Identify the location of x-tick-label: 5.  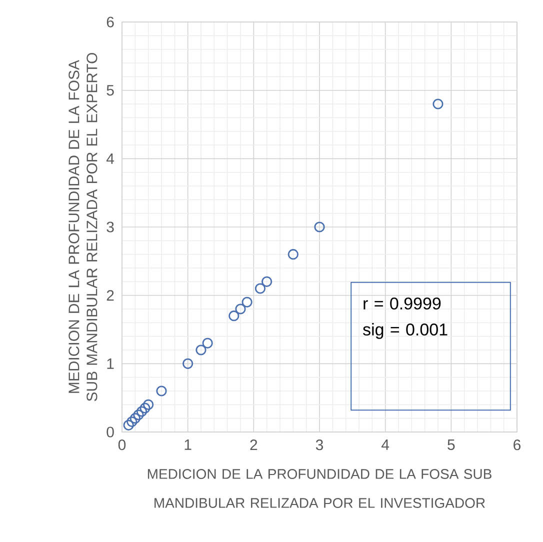
(451, 445).